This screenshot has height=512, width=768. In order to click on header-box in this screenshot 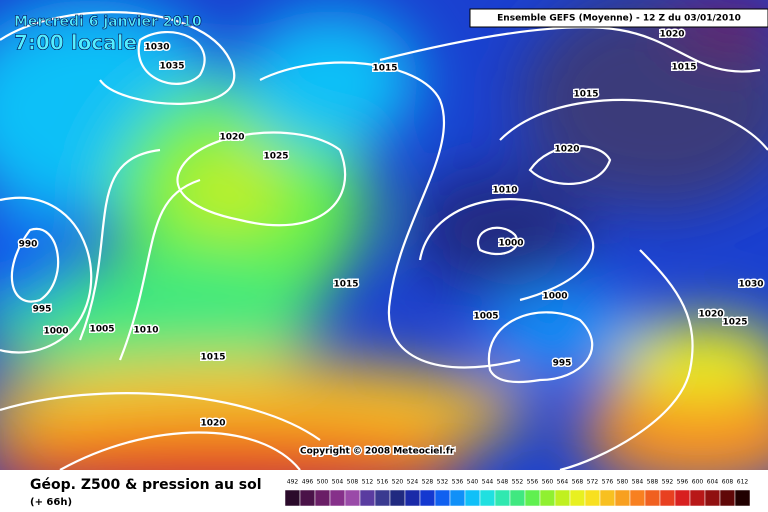, I will do `click(618, 18)`.